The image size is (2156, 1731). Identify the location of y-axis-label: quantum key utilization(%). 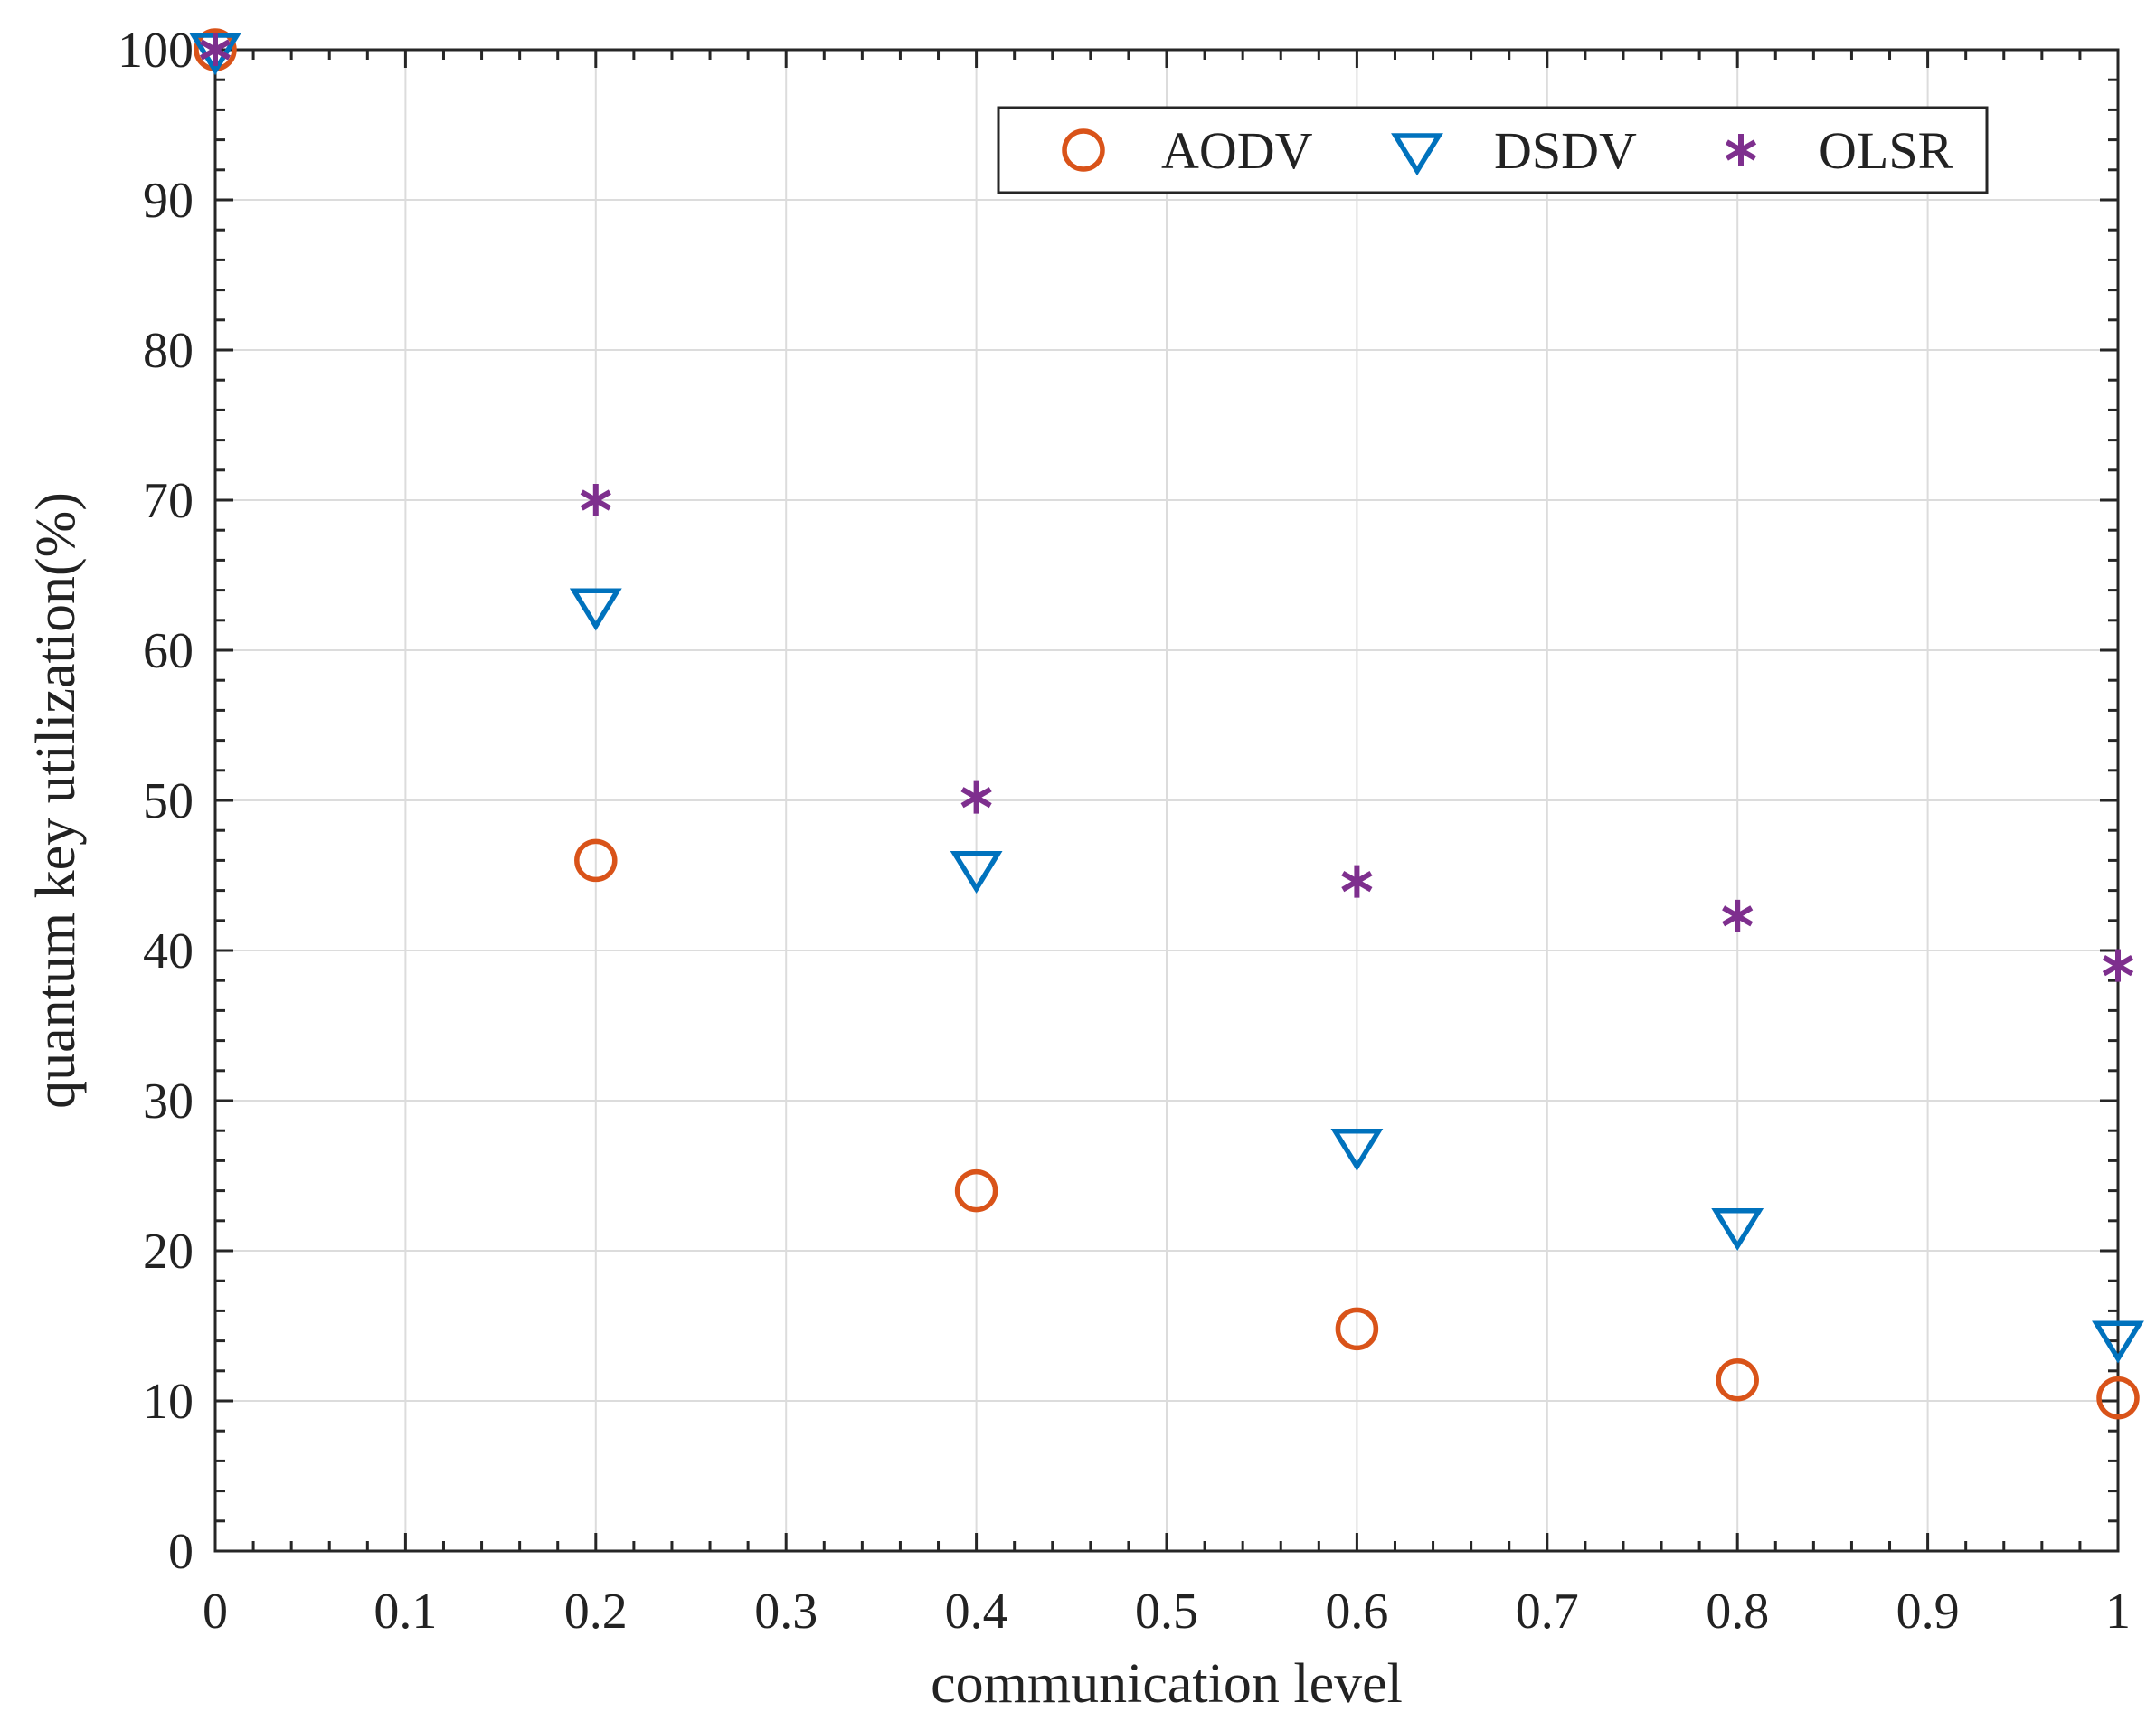
(56, 800).